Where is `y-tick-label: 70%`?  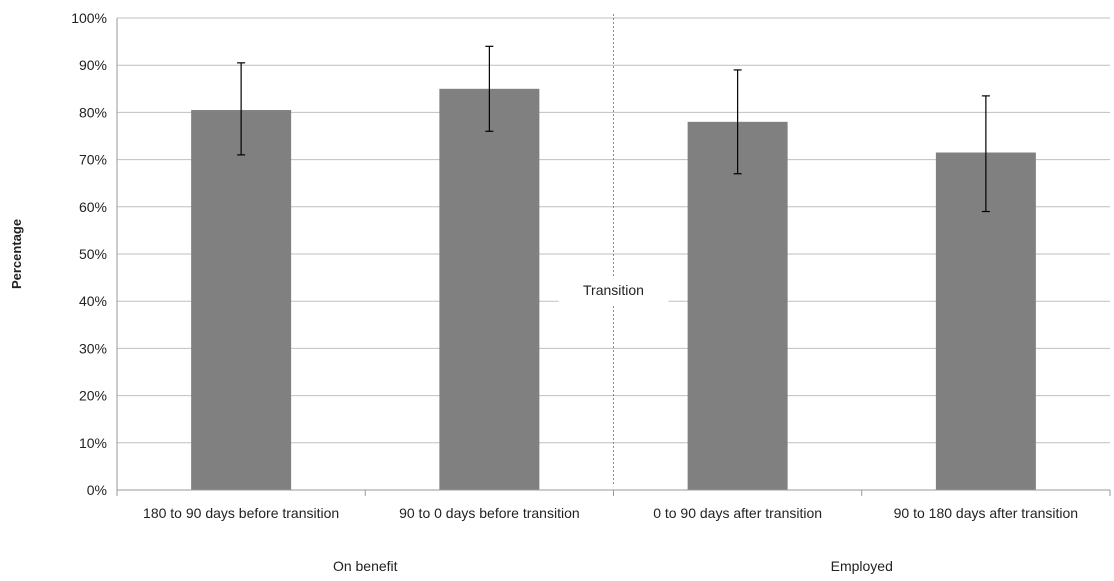 y-tick-label: 70% is located at coordinates (93, 160).